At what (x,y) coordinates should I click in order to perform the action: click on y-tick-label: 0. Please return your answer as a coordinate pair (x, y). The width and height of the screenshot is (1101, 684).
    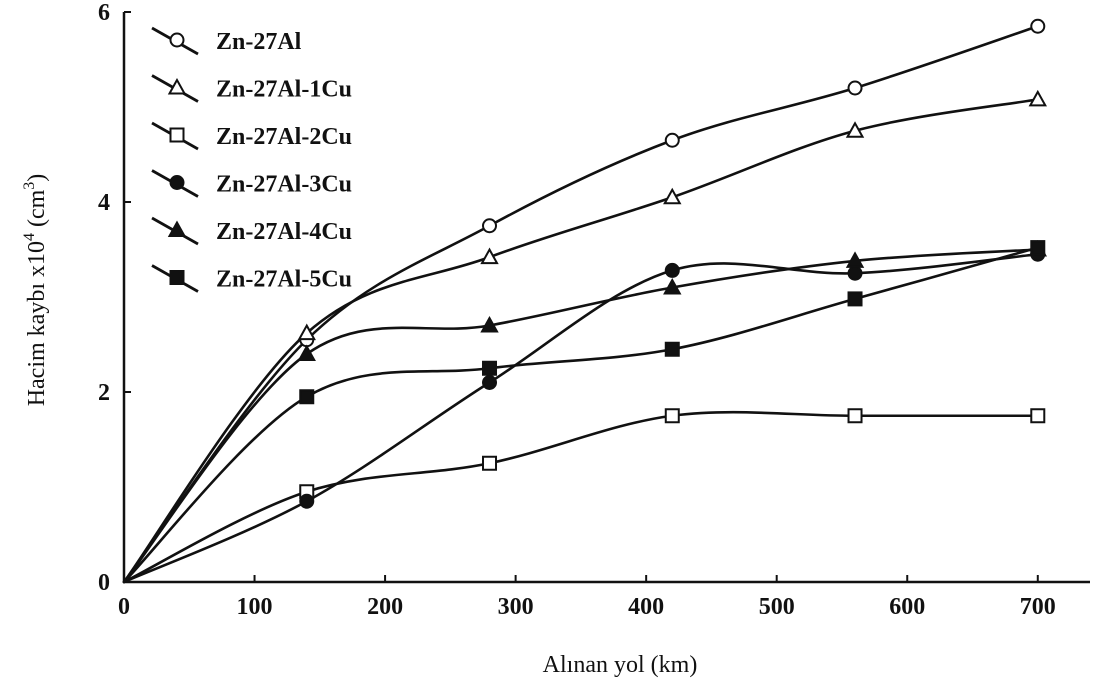
    Looking at the image, I should click on (104, 583).